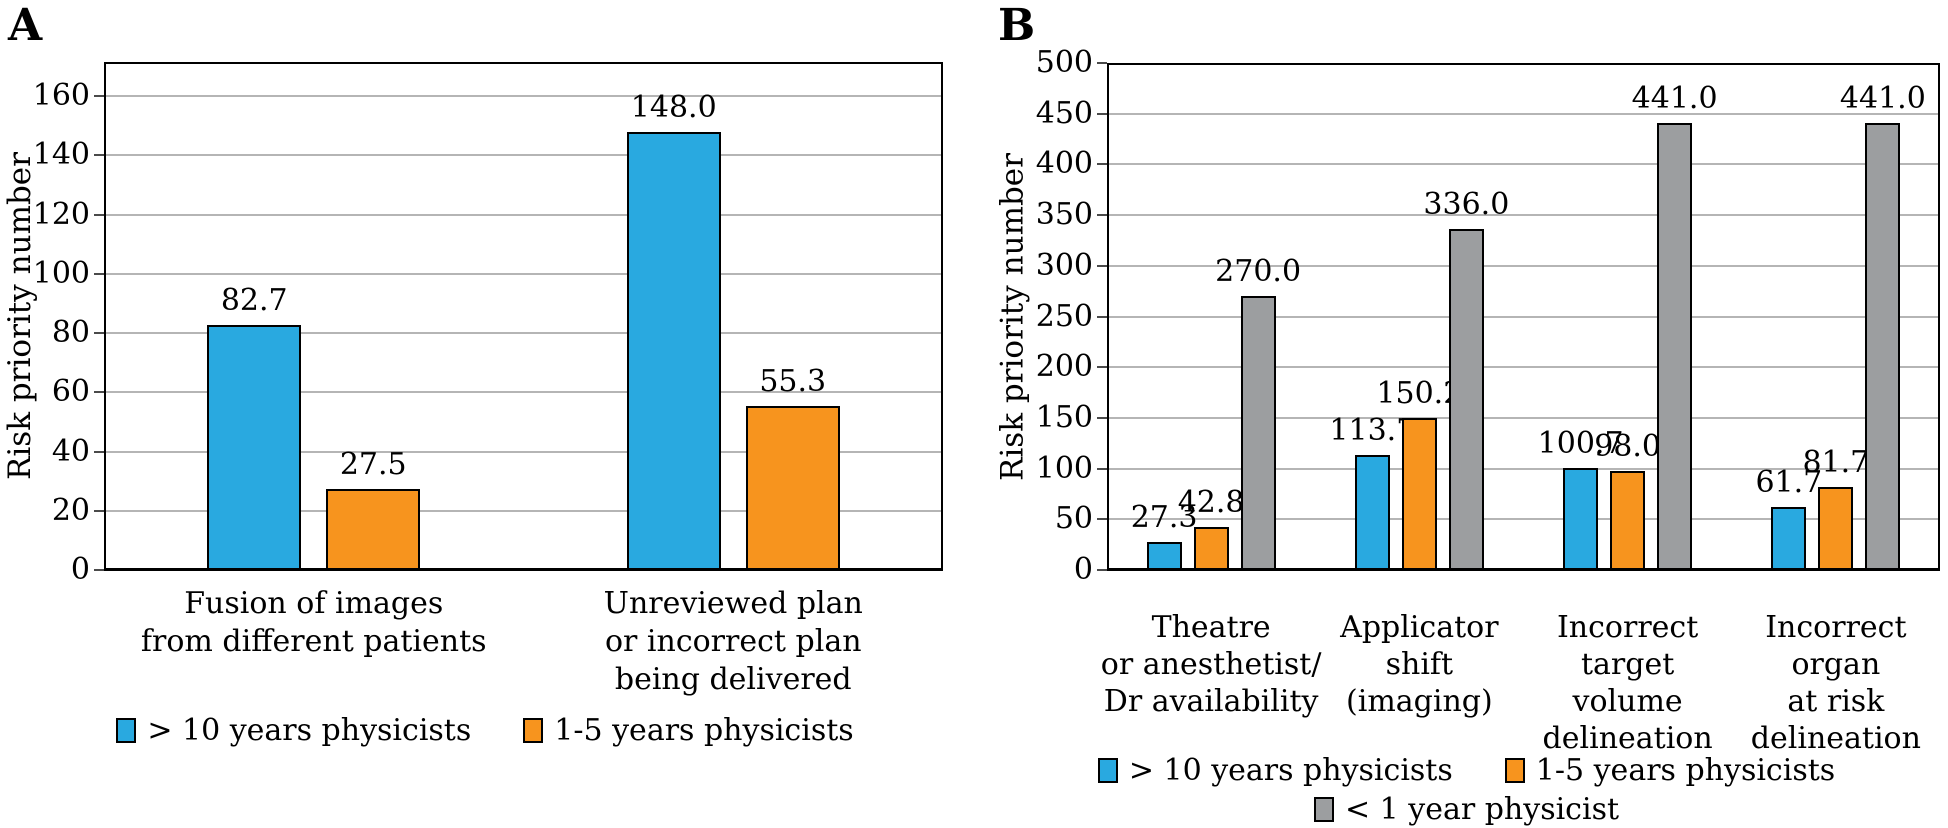 The width and height of the screenshot is (1948, 828). Describe the element at coordinates (1211, 701) in the screenshot. I see `category-label-line: Dr availability` at that location.